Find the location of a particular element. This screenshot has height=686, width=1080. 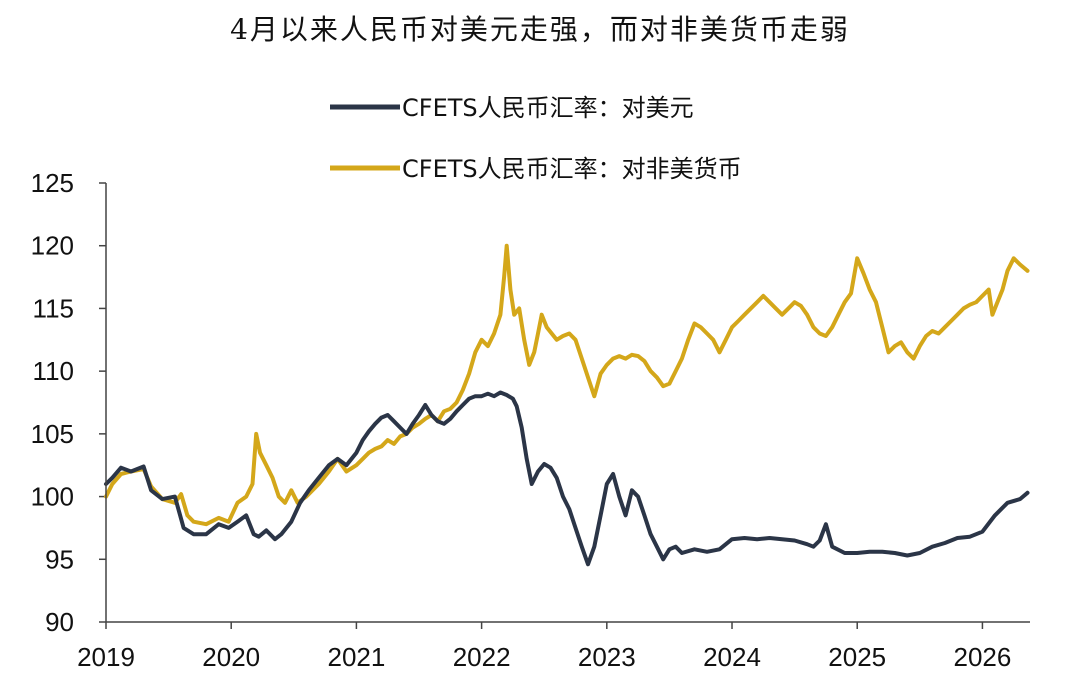

x-tick-label: 2023 is located at coordinates (607, 657).